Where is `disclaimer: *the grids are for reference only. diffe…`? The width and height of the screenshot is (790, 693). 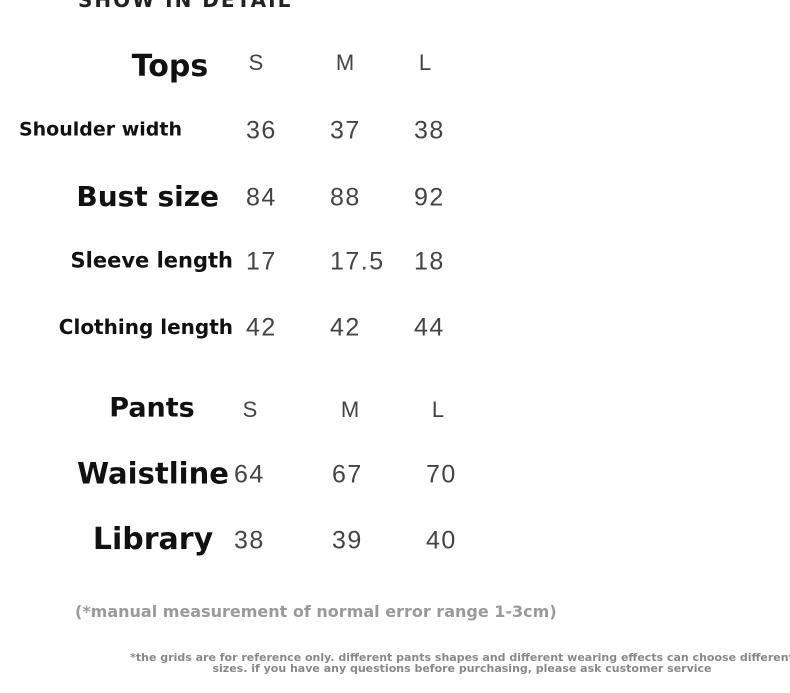
disclaimer: *the grids are for reference only. diffe… is located at coordinates (460, 663).